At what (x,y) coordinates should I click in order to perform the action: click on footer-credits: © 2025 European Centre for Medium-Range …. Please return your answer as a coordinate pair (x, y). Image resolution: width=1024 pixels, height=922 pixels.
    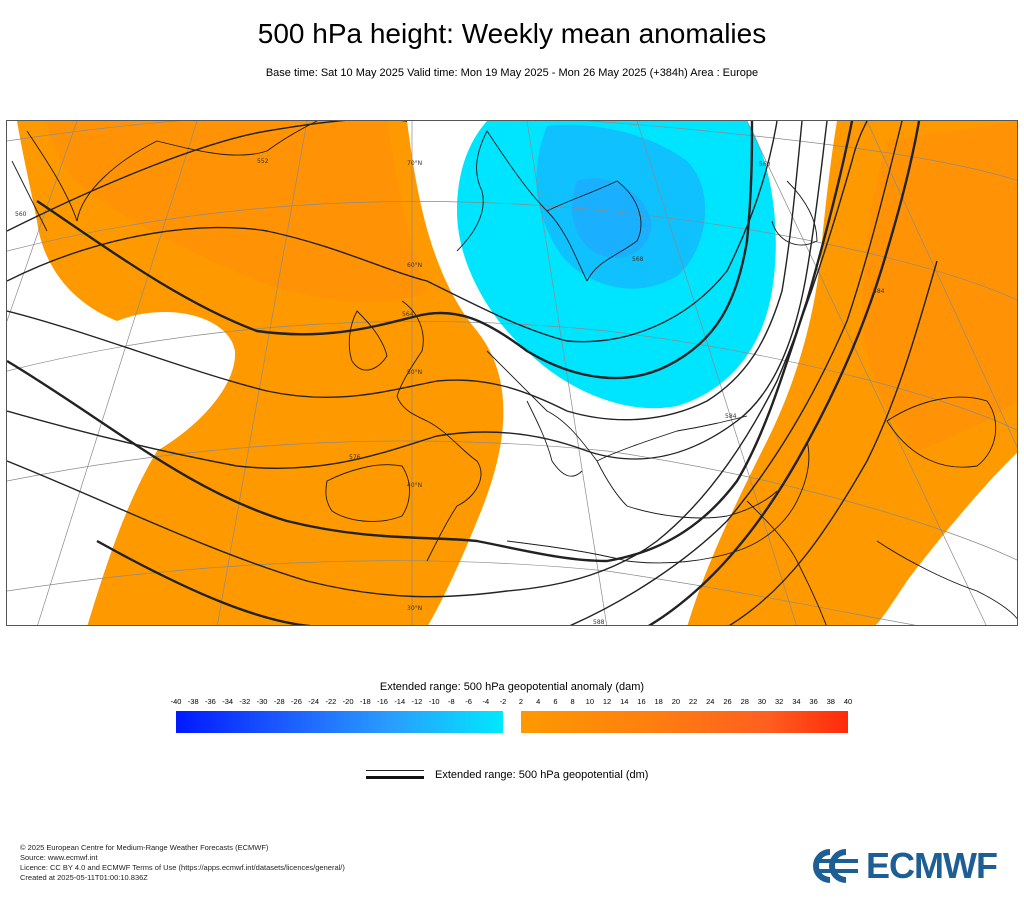
    Looking at the image, I should click on (182, 863).